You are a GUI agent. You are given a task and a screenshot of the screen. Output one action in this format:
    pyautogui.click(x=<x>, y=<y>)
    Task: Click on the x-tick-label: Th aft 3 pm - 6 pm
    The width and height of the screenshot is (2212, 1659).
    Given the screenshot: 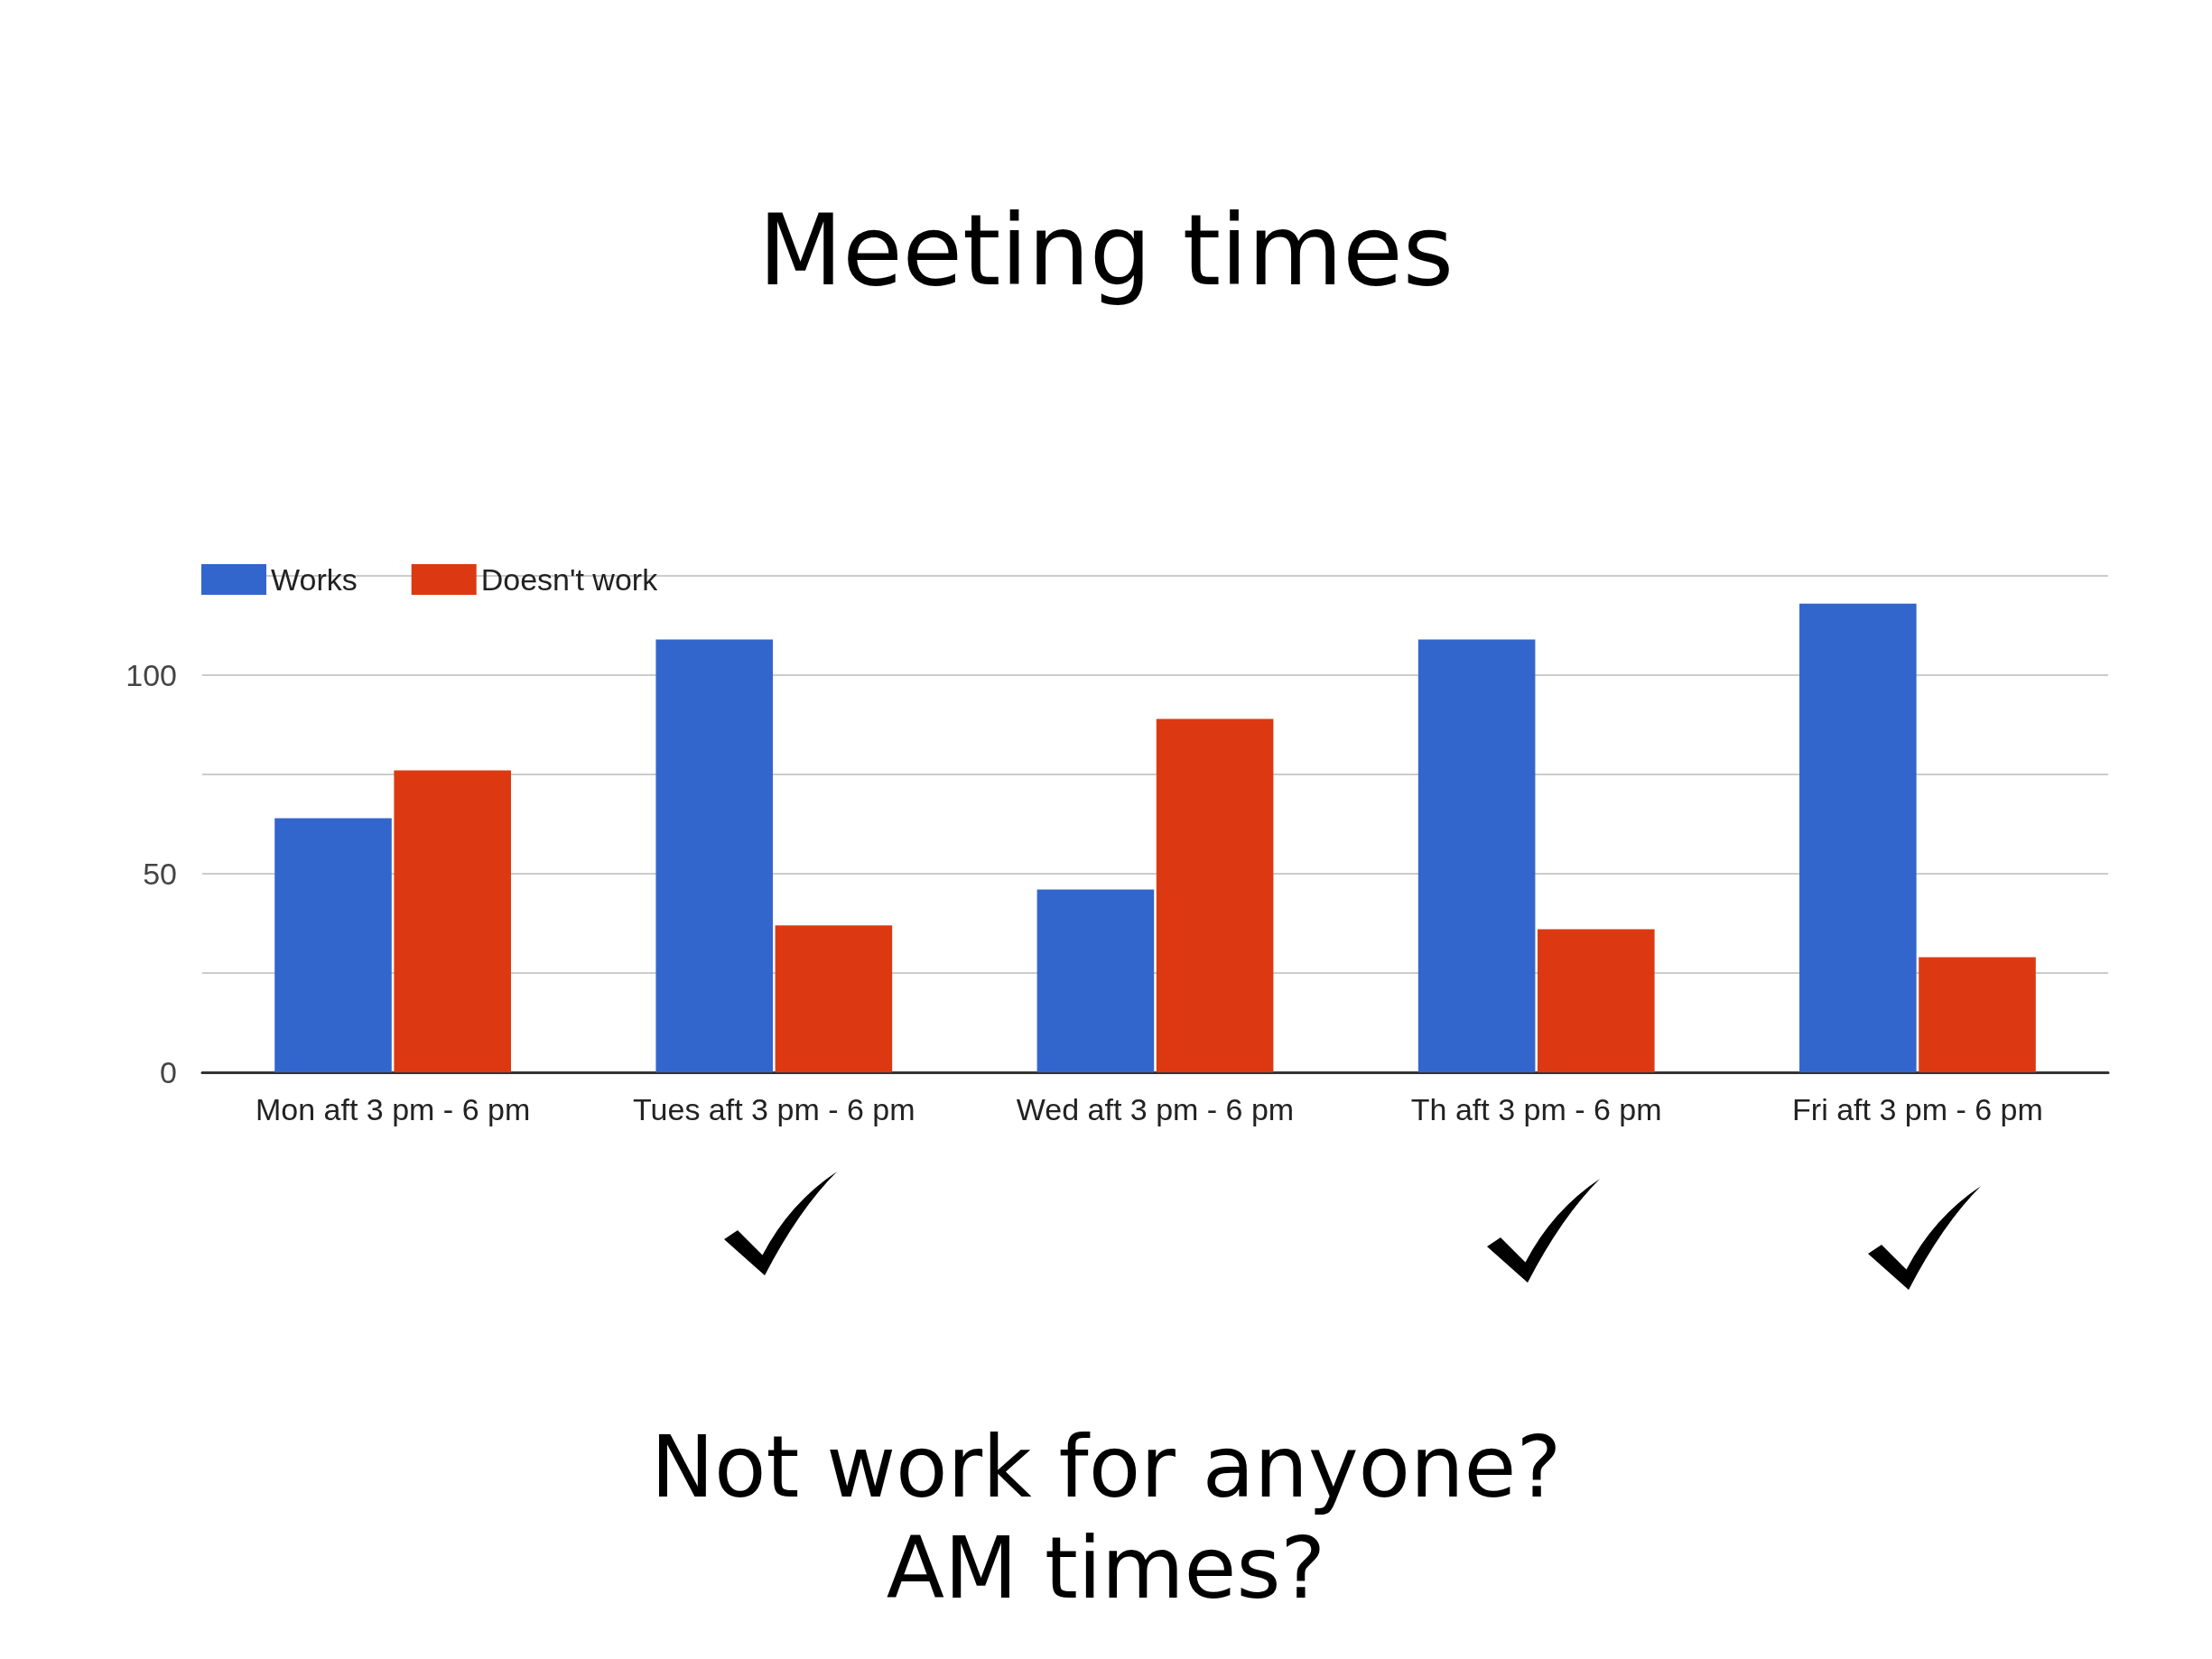 What is the action you would take?
    pyautogui.click(x=1536, y=1109)
    